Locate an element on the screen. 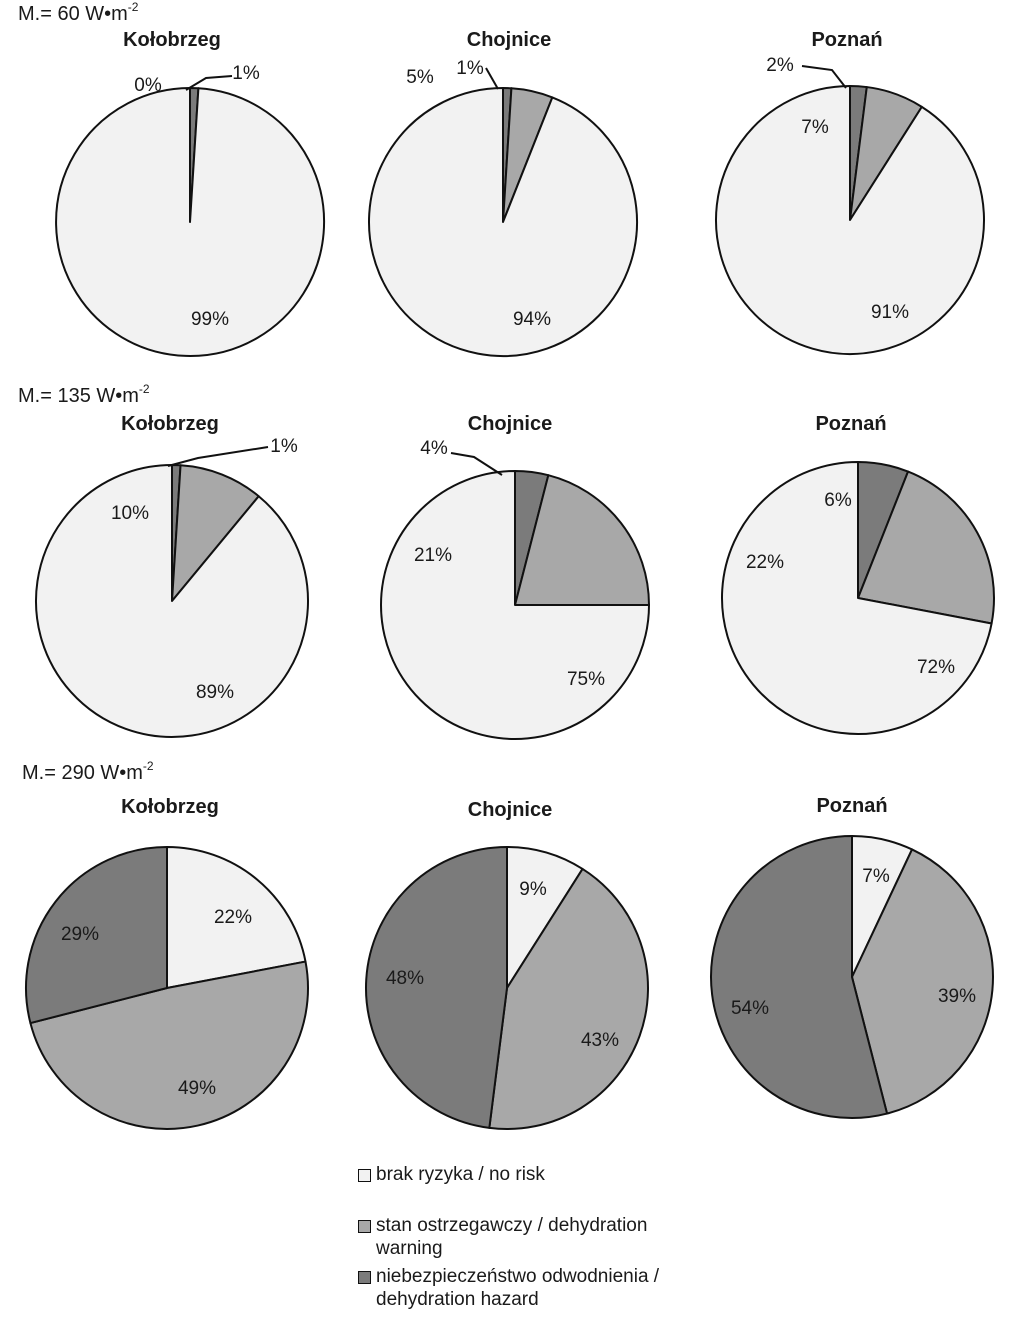  data-label-hazard: 4% is located at coordinates (434, 448).